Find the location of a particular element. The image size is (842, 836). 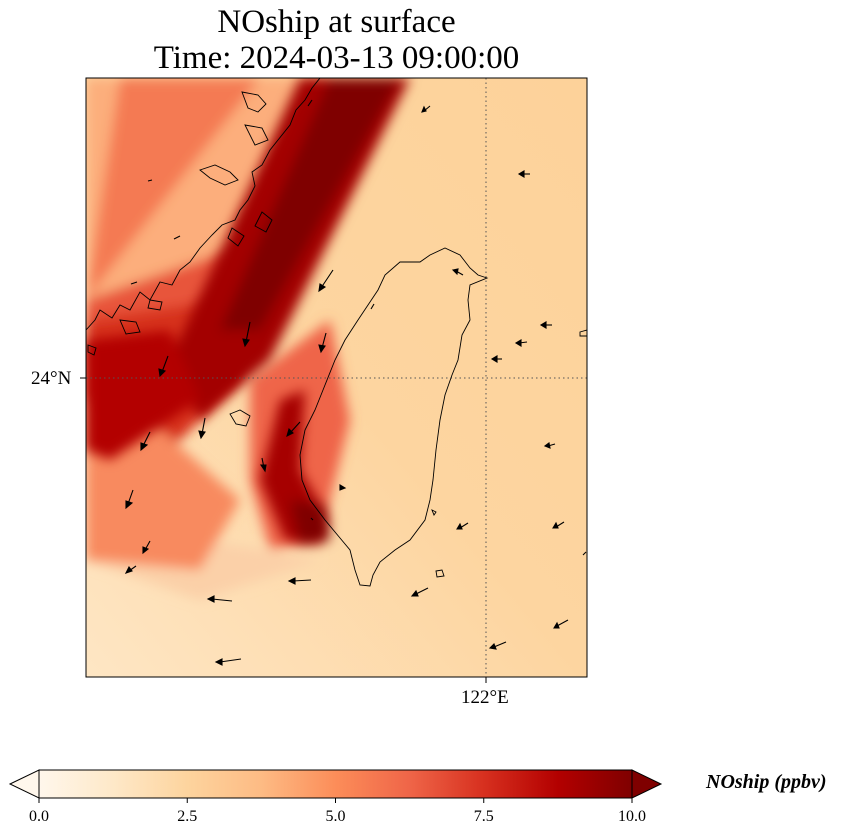

colorbar-label: NOship (ppbv) is located at coordinates (766, 782).